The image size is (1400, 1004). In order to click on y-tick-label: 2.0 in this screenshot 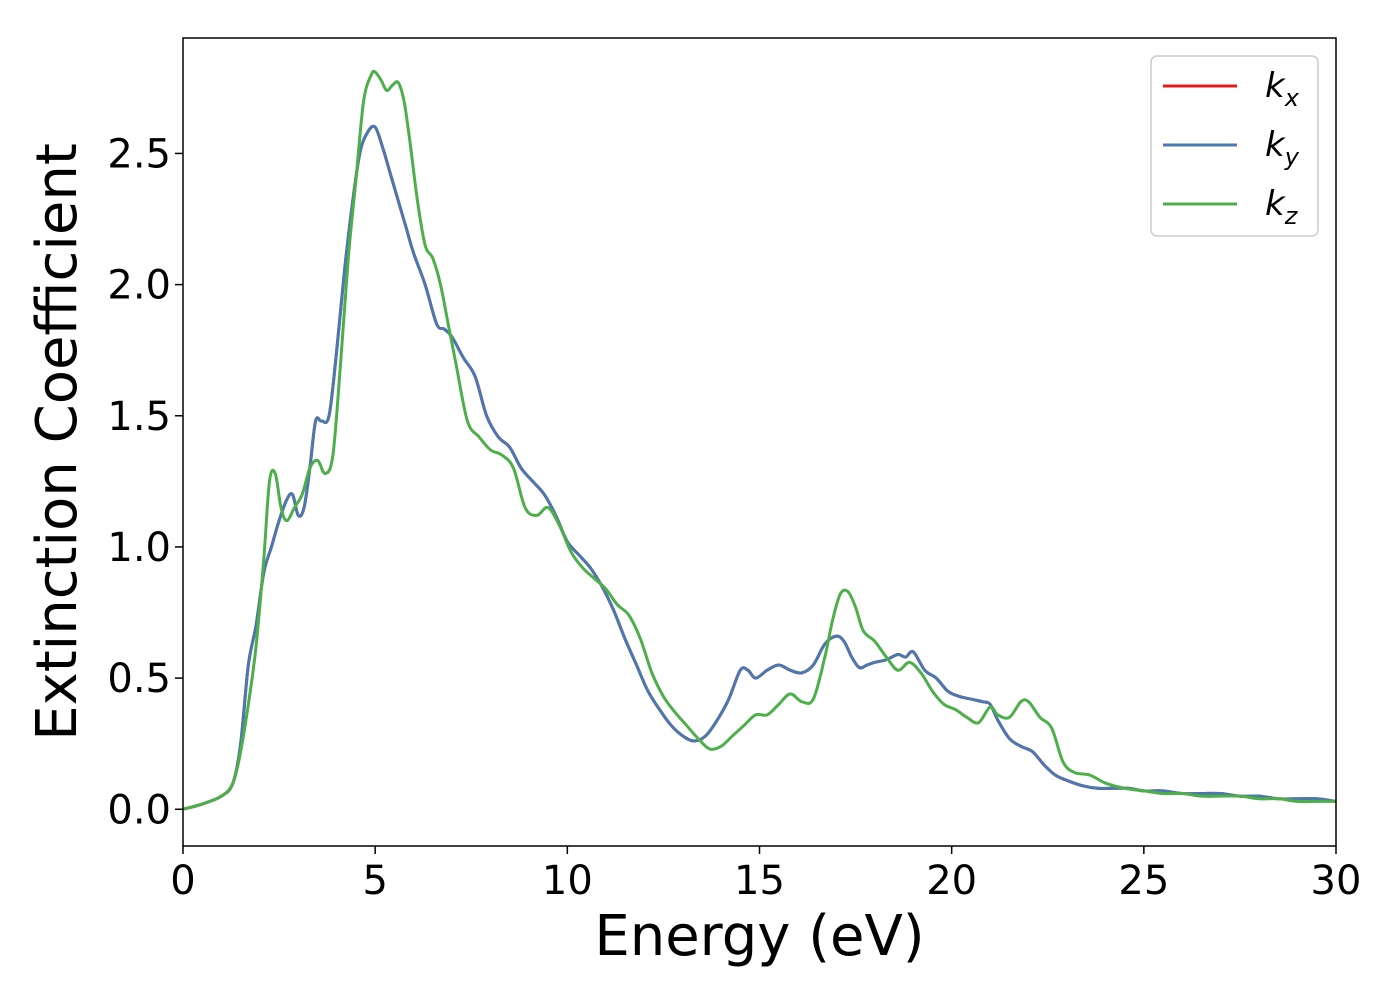, I will do `click(139, 286)`.